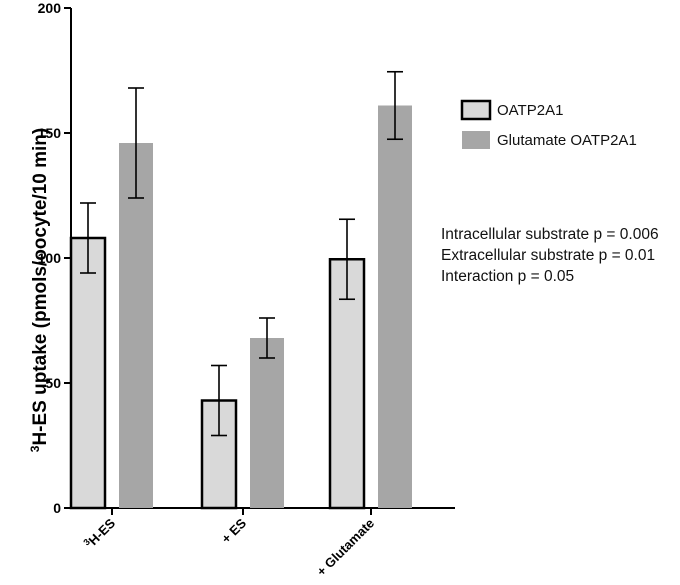 This screenshot has height=585, width=680. I want to click on y-tick-label: 0, so click(57, 508).